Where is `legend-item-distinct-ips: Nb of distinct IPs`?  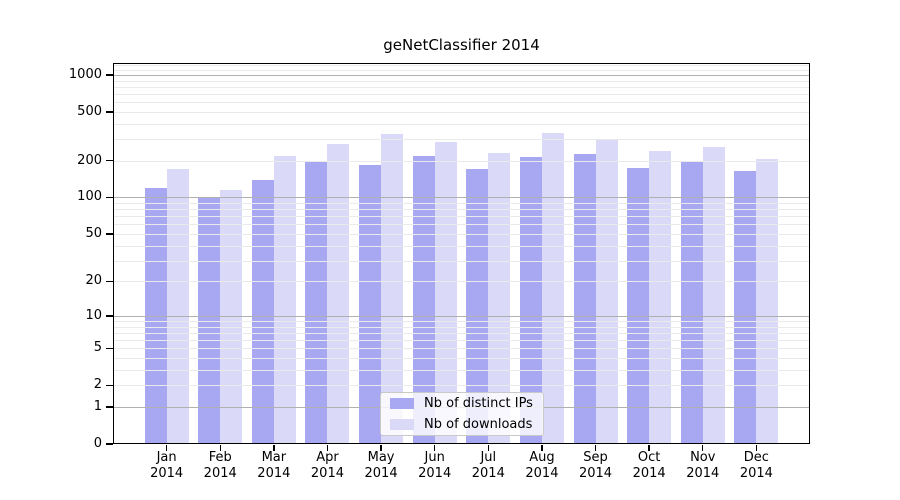 legend-item-distinct-ips: Nb of distinct IPs is located at coordinates (466, 403).